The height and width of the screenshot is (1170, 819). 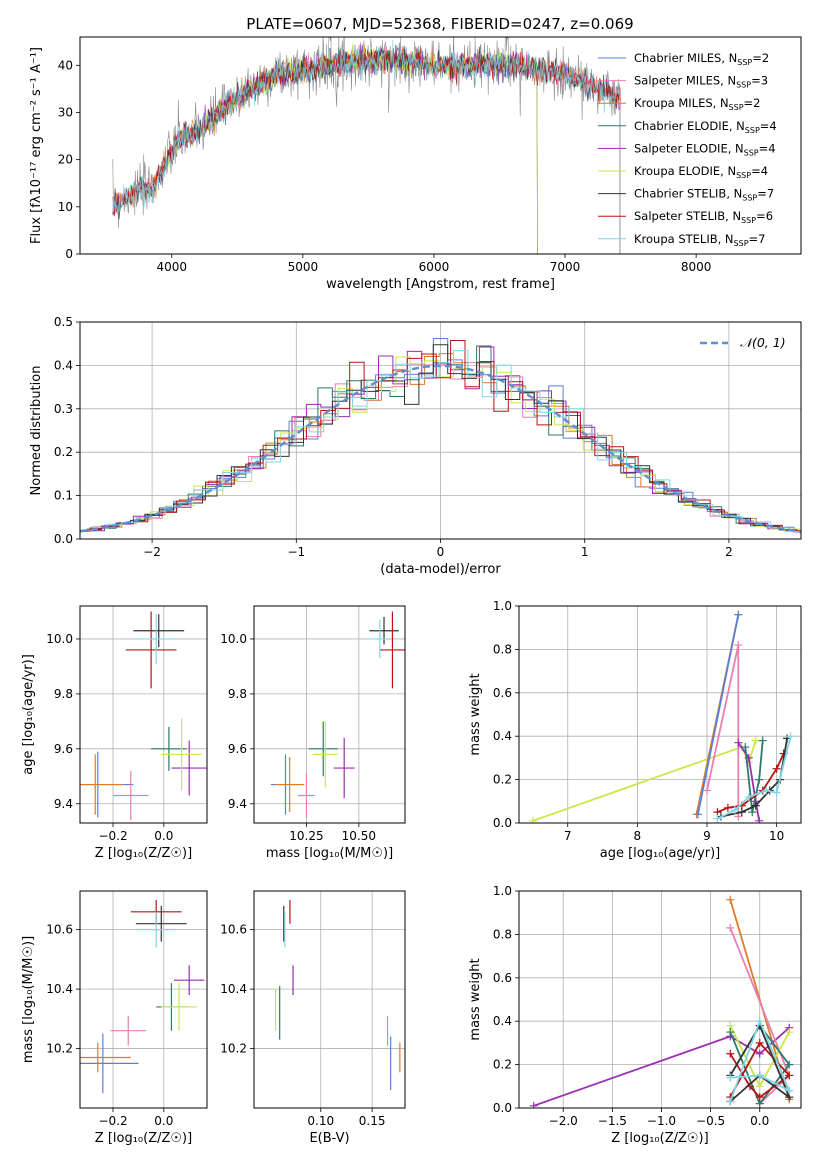 What do you see at coordinates (704, 195) in the screenshot?
I see `legend-entry: Chabrier STELIB, NSSP=7` at bounding box center [704, 195].